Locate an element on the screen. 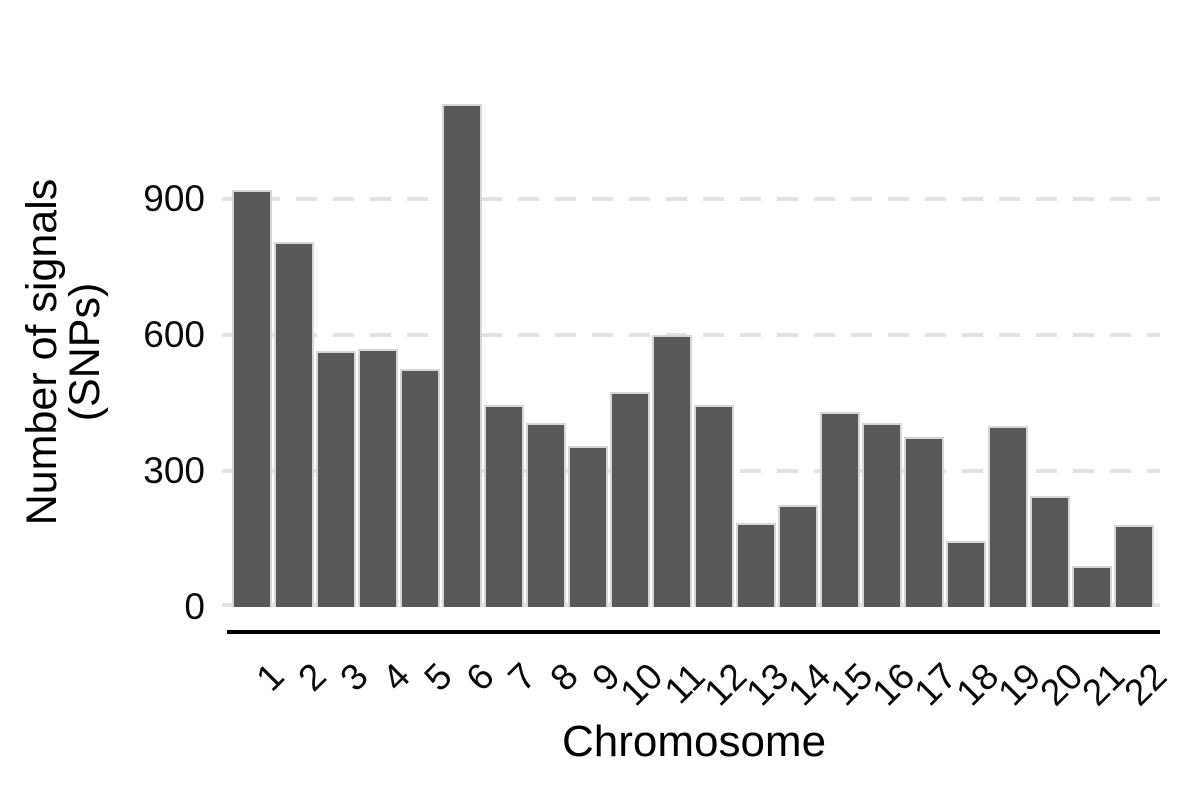  y-axis-title-line2: (SNPs) is located at coordinates (85, 352).